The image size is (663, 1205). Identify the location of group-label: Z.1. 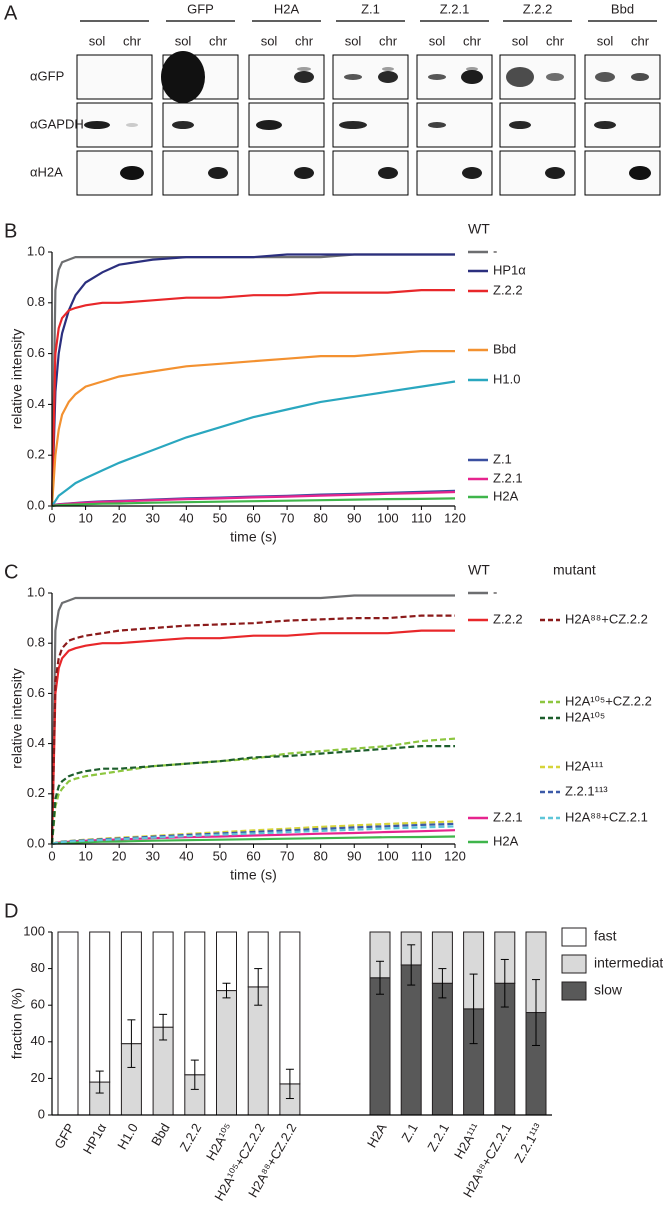
(370, 8).